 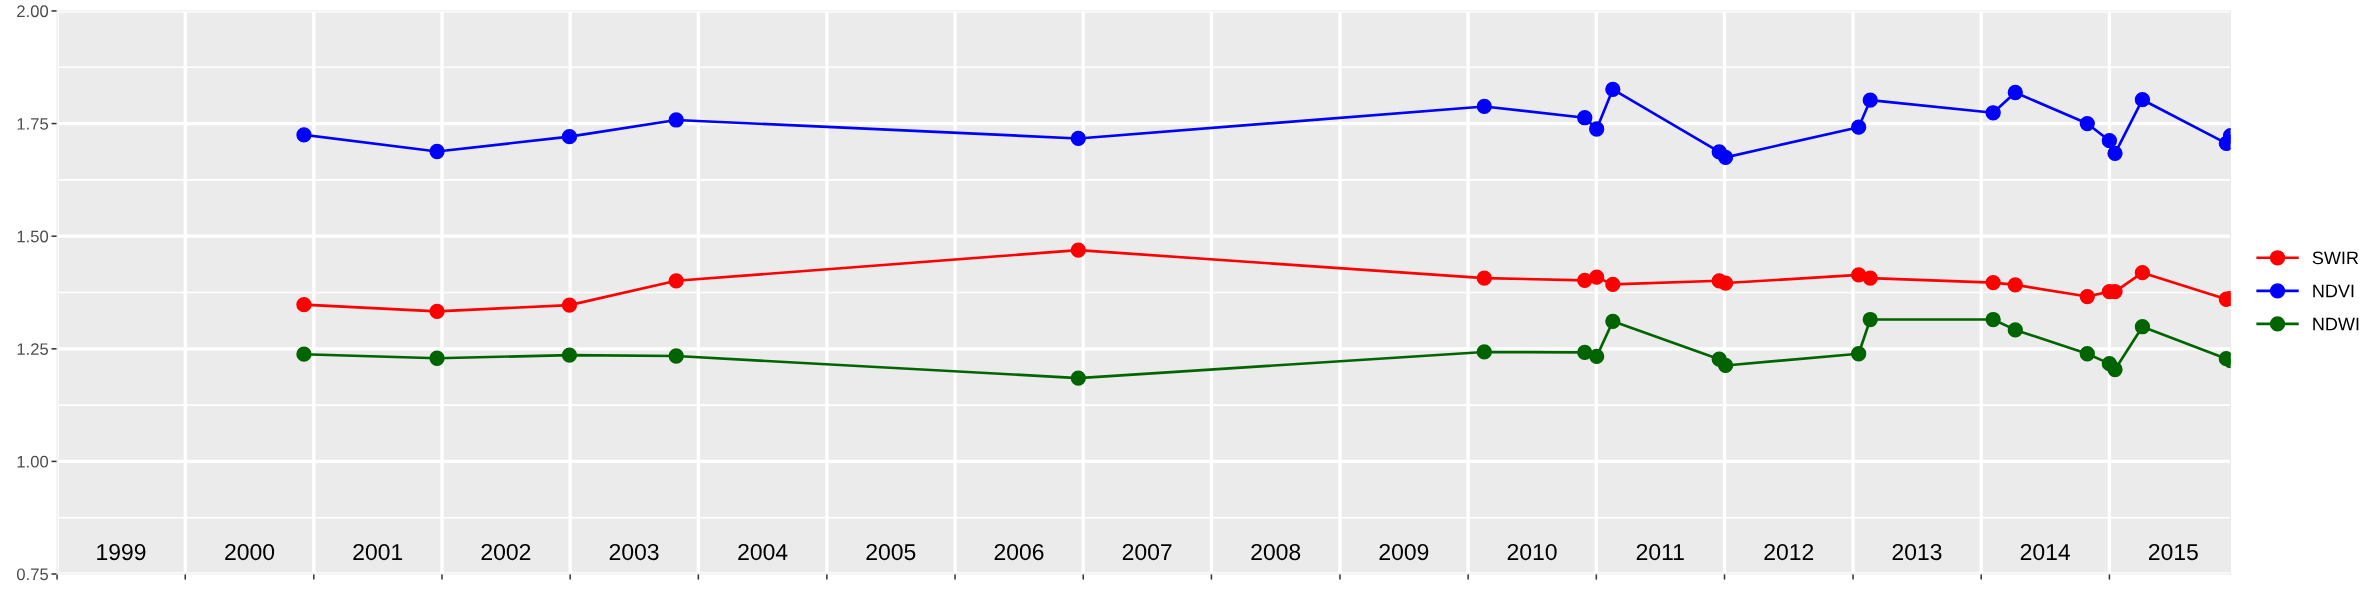 What do you see at coordinates (1789, 552) in the screenshot?
I see `x-tick-label: 2012` at bounding box center [1789, 552].